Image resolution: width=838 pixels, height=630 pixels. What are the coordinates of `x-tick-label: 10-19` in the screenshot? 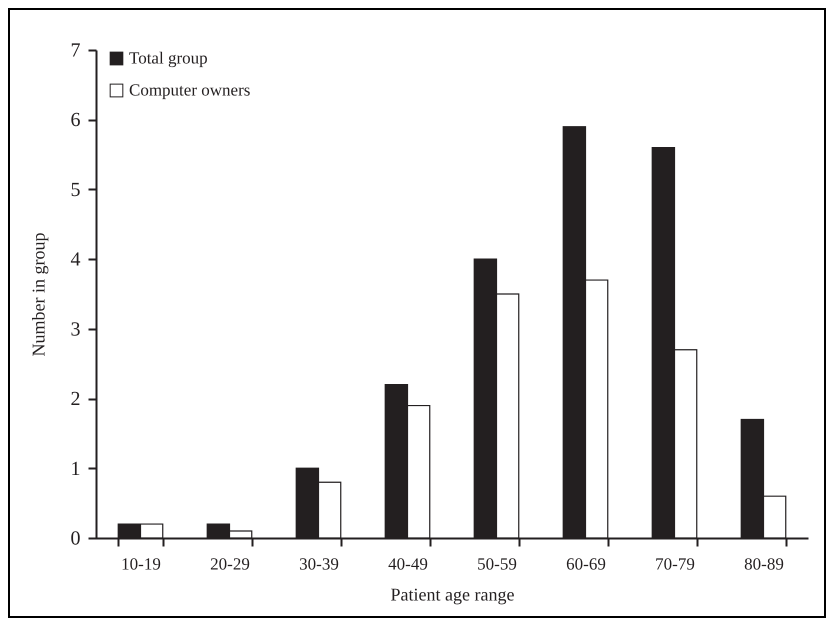 It's located at (141, 564).